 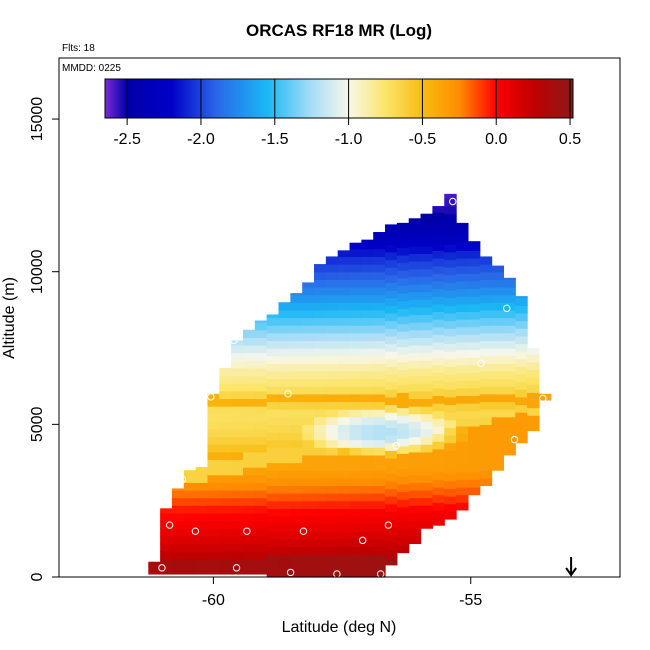 What do you see at coordinates (470, 600) in the screenshot?
I see `x-tick-label: -55` at bounding box center [470, 600].